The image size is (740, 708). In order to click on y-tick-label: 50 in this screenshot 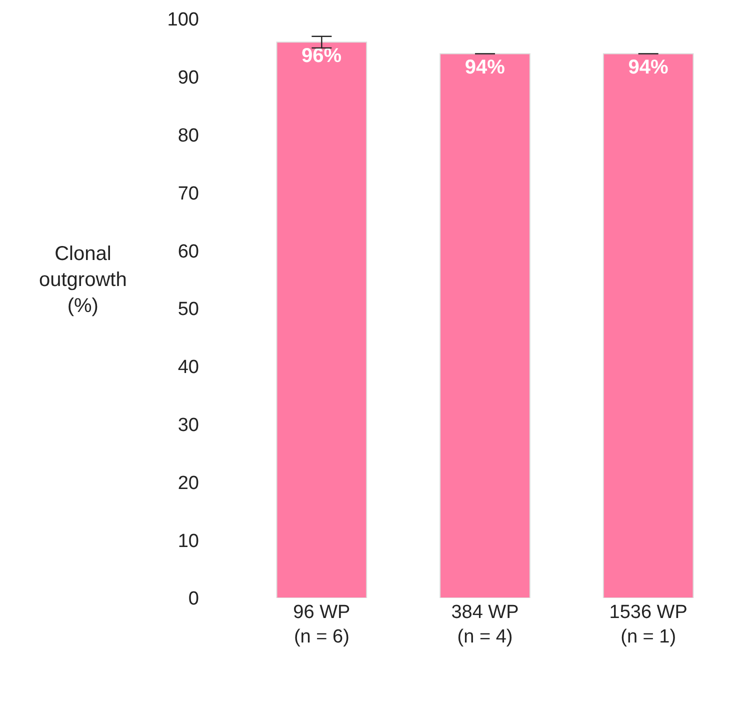, I will do `click(188, 309)`.